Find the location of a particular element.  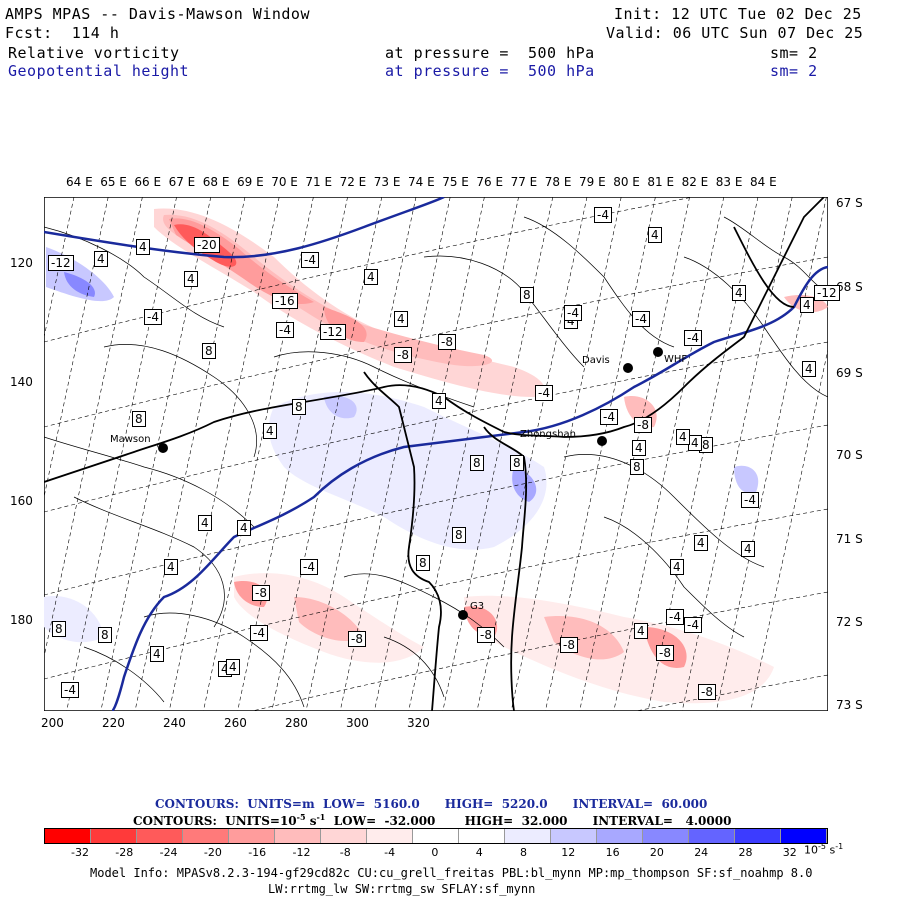

colorbar-unit-s: s is located at coordinates (832, 850).